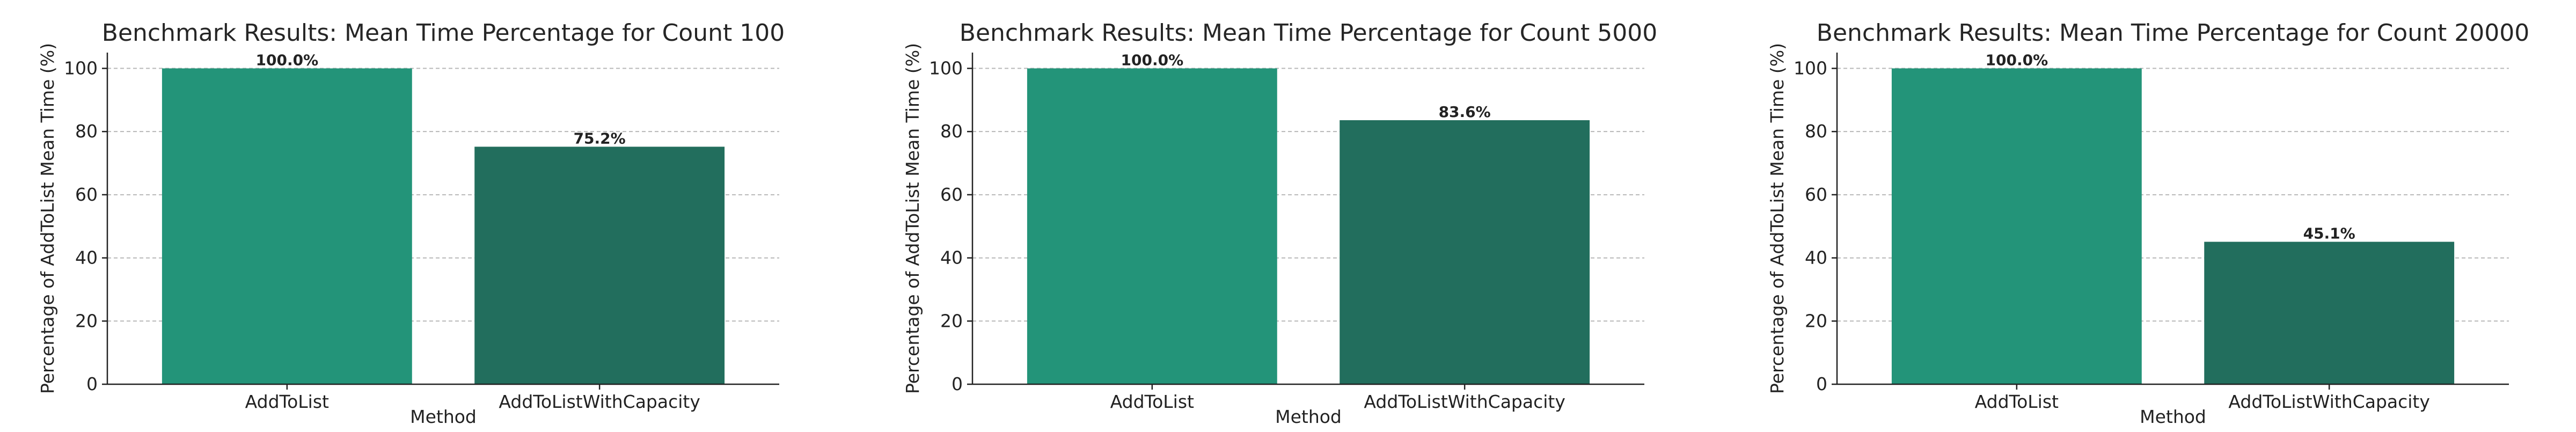 This screenshot has width=2576, height=432. I want to click on bar-value-label: 45.1%, so click(2329, 234).